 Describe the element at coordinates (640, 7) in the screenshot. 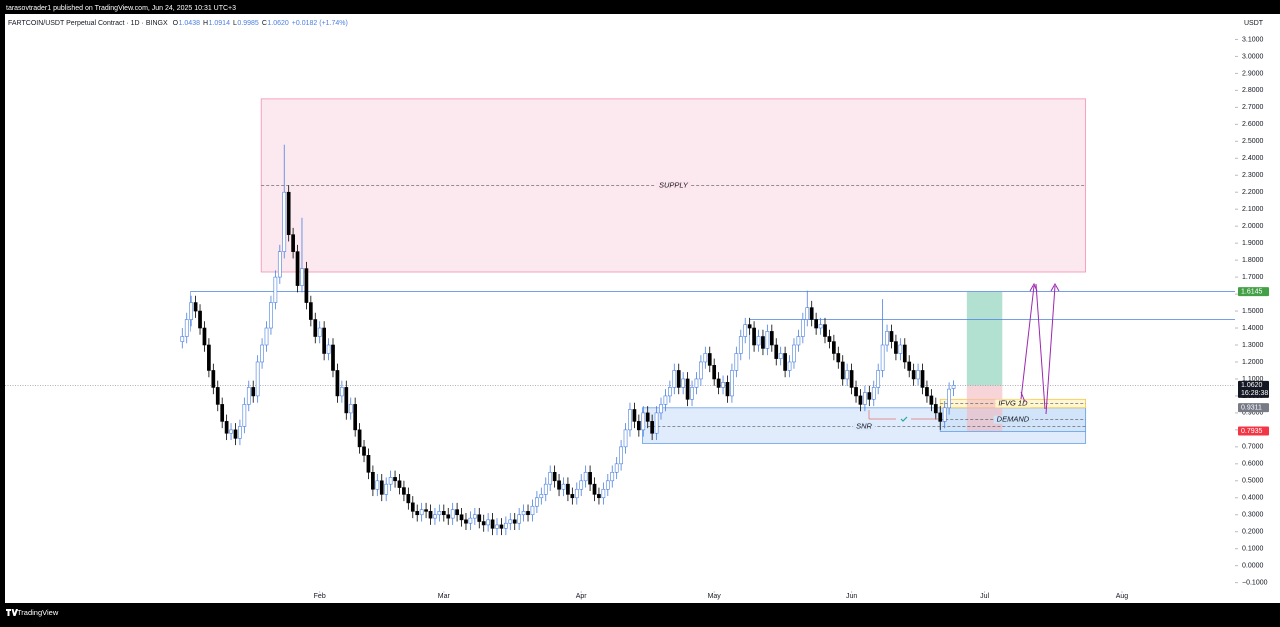

I see `top-bar` at that location.